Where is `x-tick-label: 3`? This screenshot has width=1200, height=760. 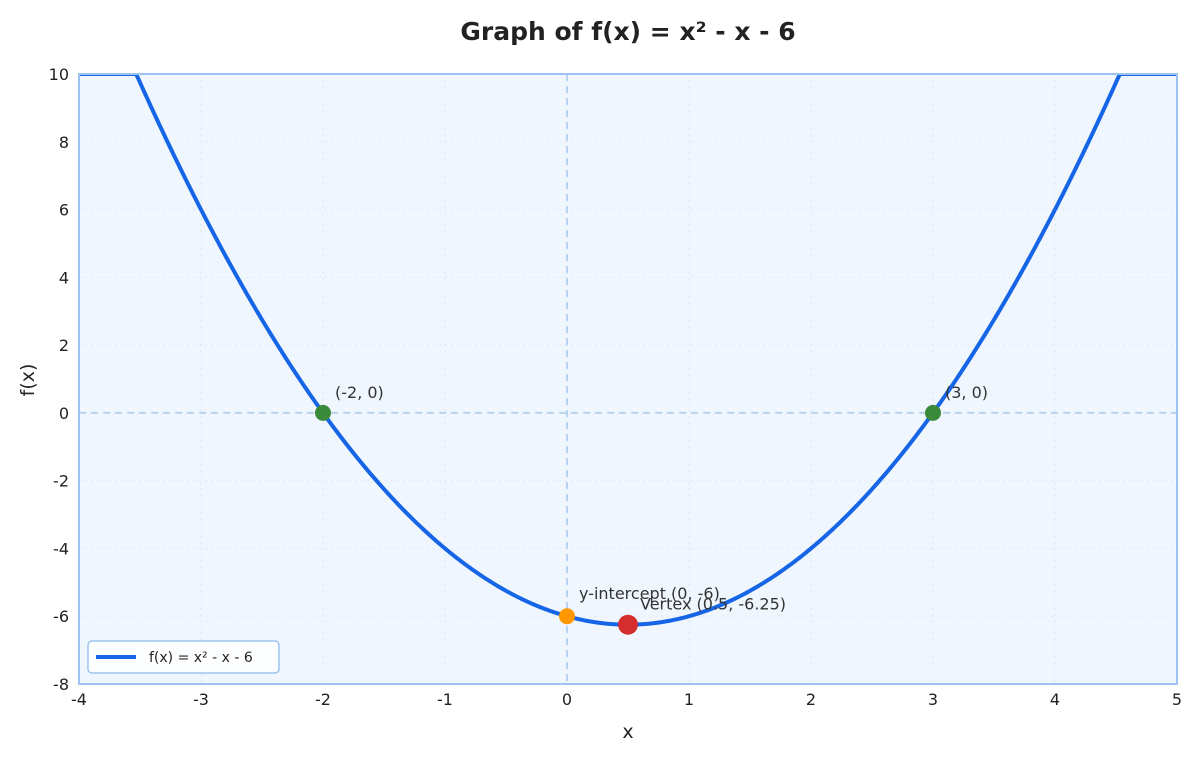 x-tick-label: 3 is located at coordinates (933, 699).